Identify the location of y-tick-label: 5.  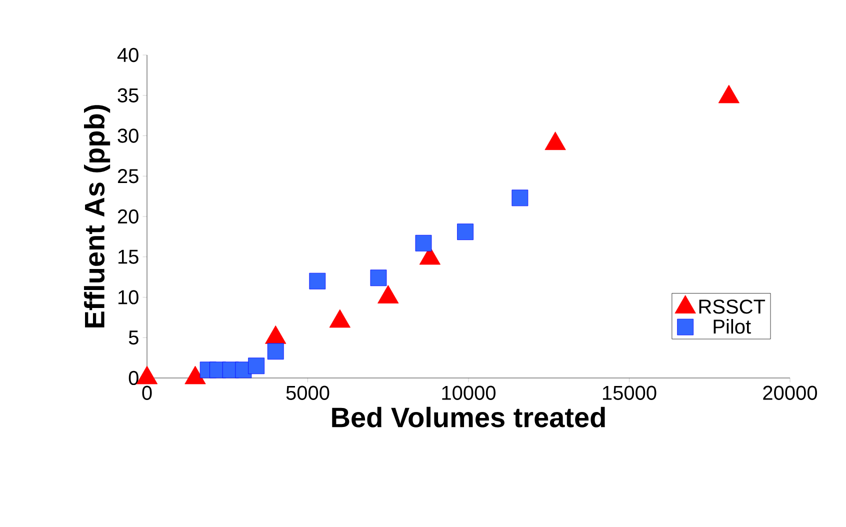
(133, 337).